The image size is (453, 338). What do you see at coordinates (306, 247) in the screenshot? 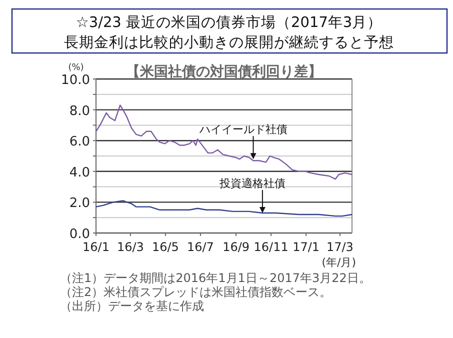
I see `x-tick-label: 17/1` at bounding box center [306, 247].